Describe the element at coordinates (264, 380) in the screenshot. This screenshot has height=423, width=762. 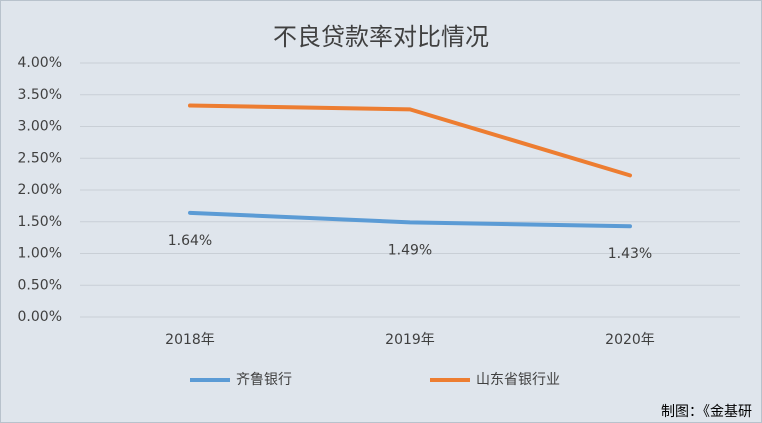
I see `legend-label: 齐鲁银行` at that location.